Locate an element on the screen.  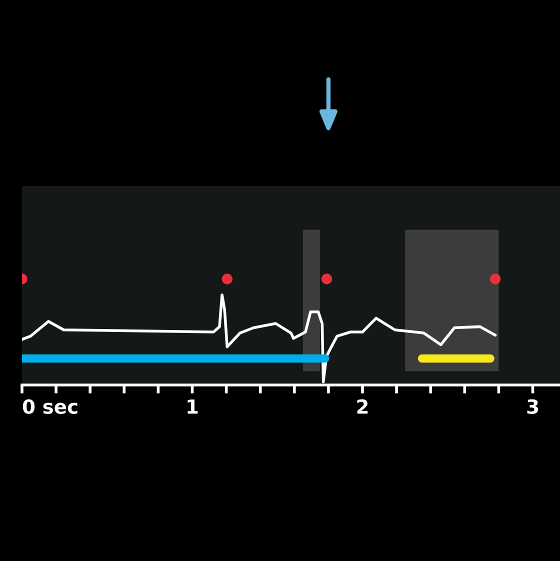
x-tick-label: 0 sec is located at coordinates (50, 406).